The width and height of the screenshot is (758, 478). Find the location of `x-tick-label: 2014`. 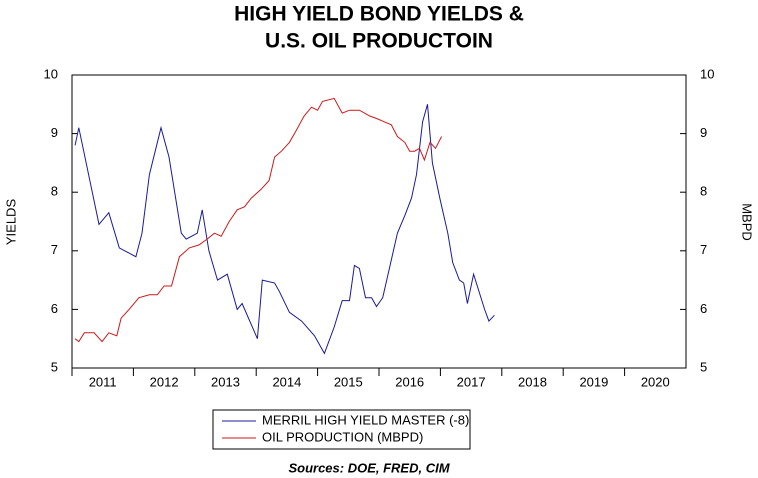

x-tick-label: 2014 is located at coordinates (286, 381).